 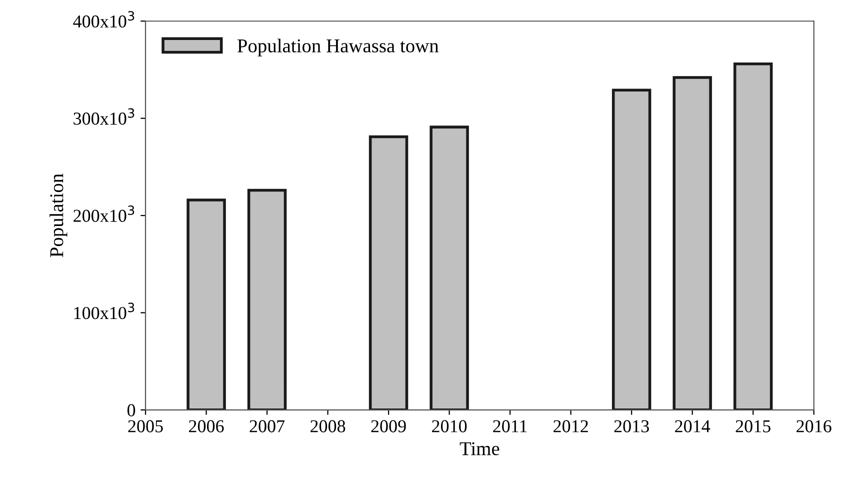 What do you see at coordinates (145, 426) in the screenshot?
I see `x-tick-label: 2005` at bounding box center [145, 426].